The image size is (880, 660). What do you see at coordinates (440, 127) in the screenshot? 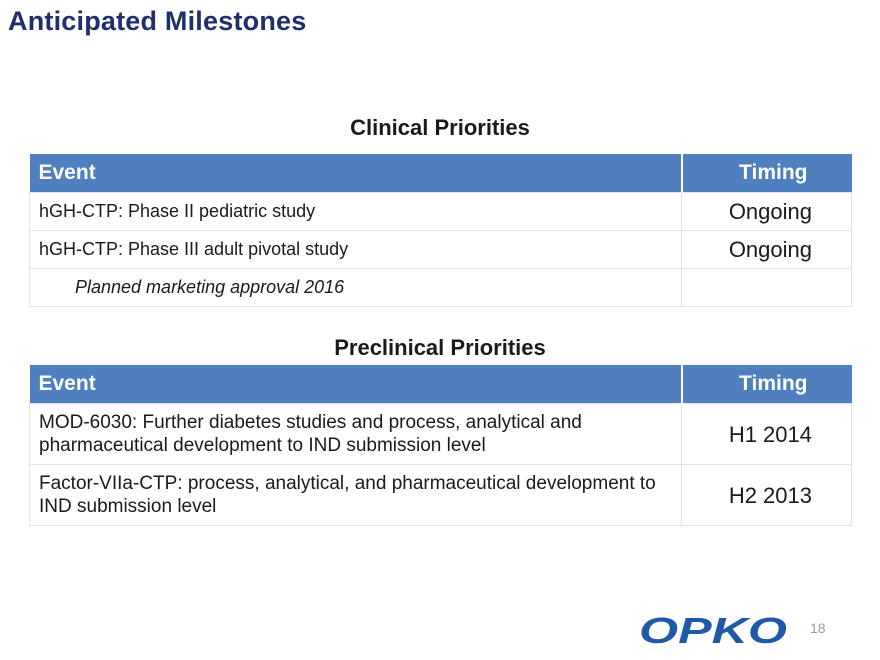
I see `clinical-priorities-heading: Clinical Priorities` at bounding box center [440, 127].